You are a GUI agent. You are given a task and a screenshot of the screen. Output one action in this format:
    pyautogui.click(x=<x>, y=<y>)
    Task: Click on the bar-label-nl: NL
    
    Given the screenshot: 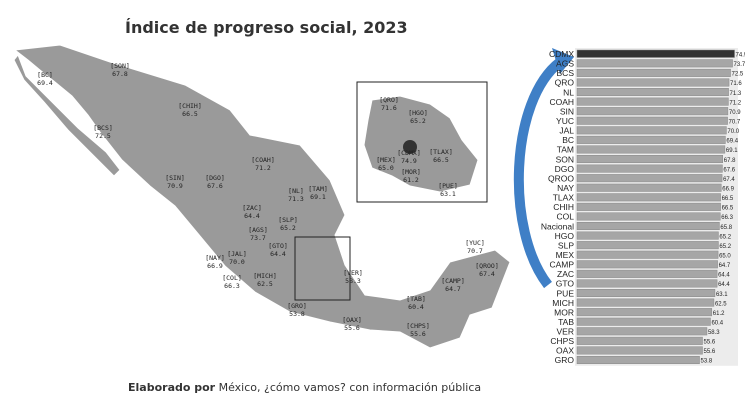 What is the action you would take?
    pyautogui.click(x=568, y=92)
    